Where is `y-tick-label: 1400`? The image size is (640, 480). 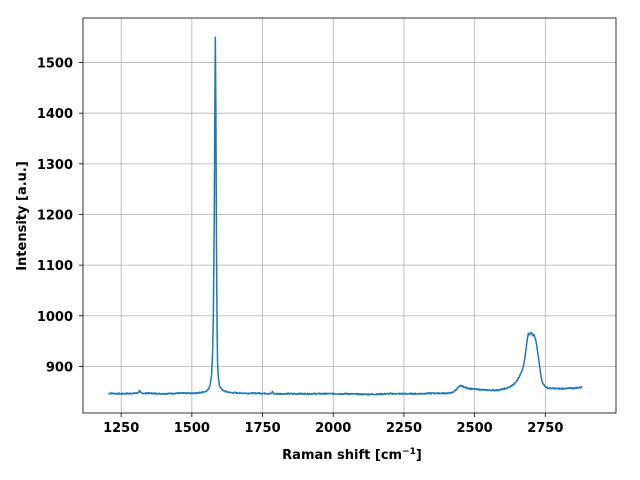
y-tick-label: 1400 is located at coordinates (55, 114).